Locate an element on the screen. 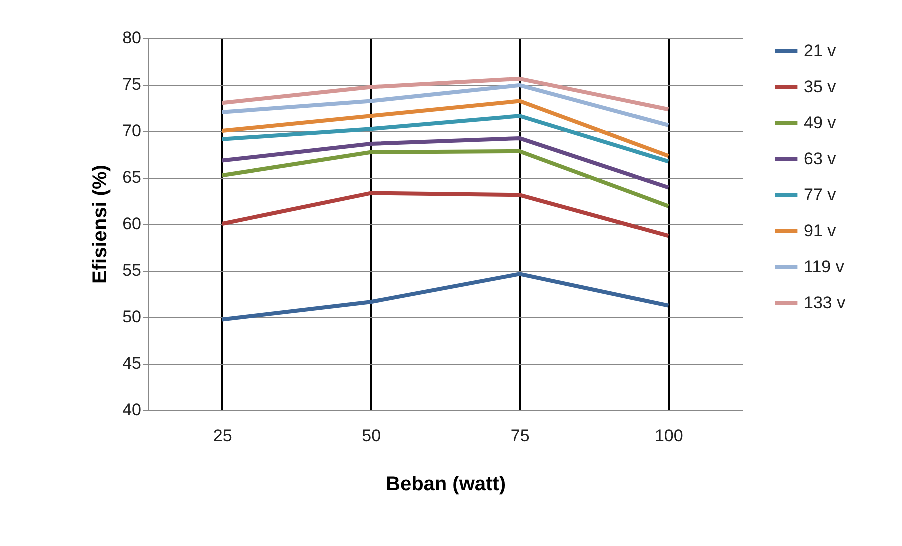 The height and width of the screenshot is (546, 902). legend-label: 49 v is located at coordinates (820, 123).